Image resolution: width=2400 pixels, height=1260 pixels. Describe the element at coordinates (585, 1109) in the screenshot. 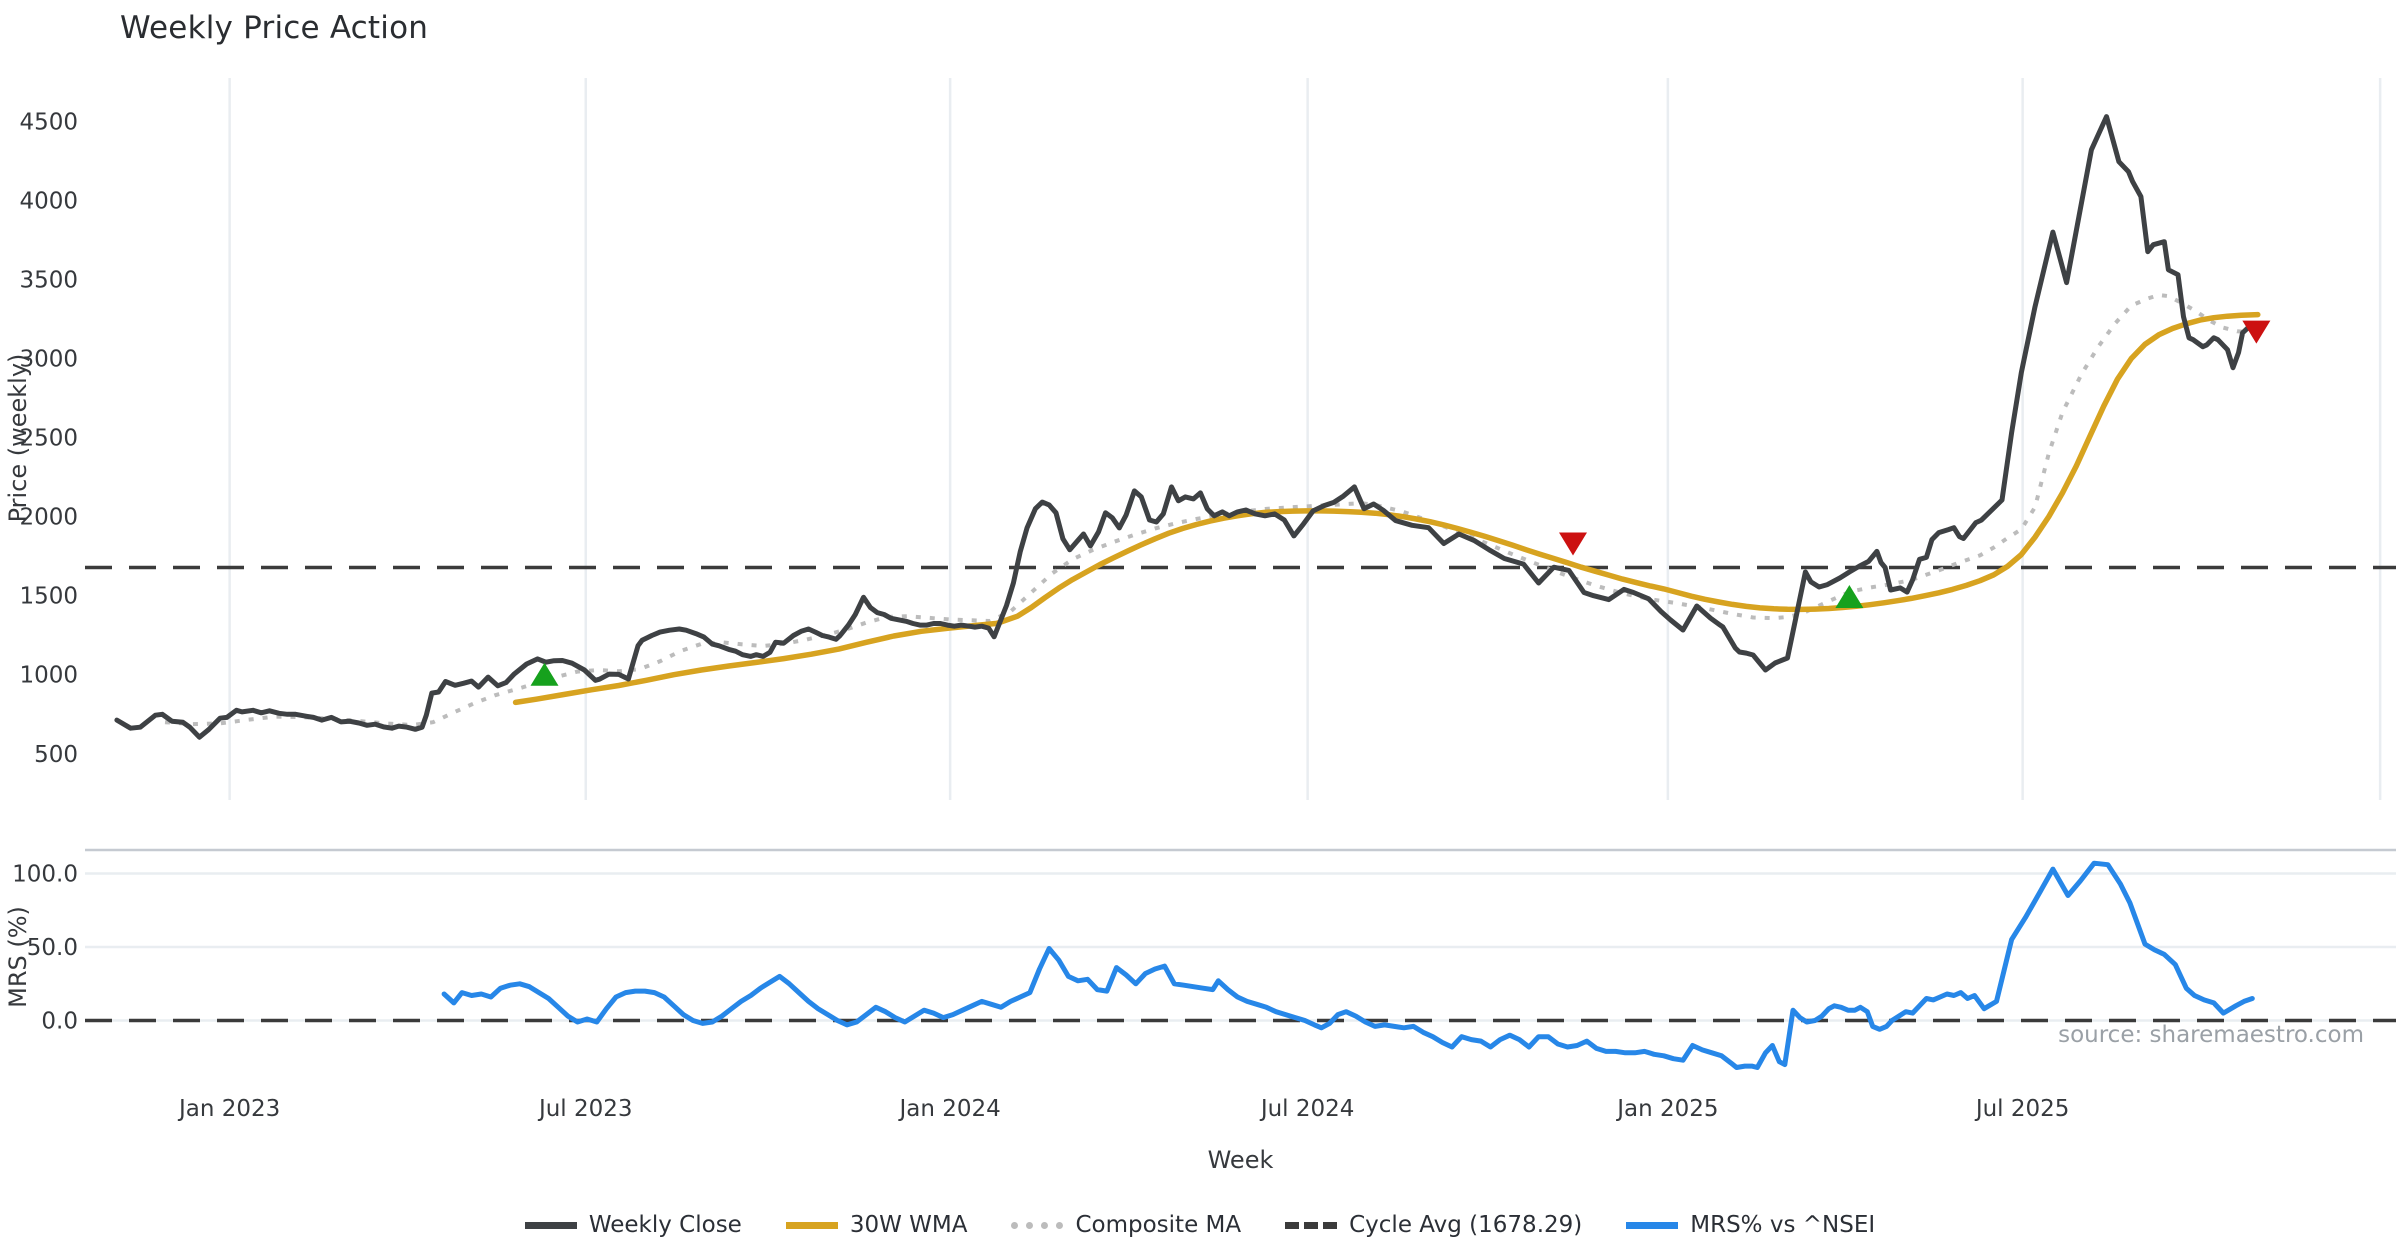

I see `xtick-1: Jul 2023` at that location.